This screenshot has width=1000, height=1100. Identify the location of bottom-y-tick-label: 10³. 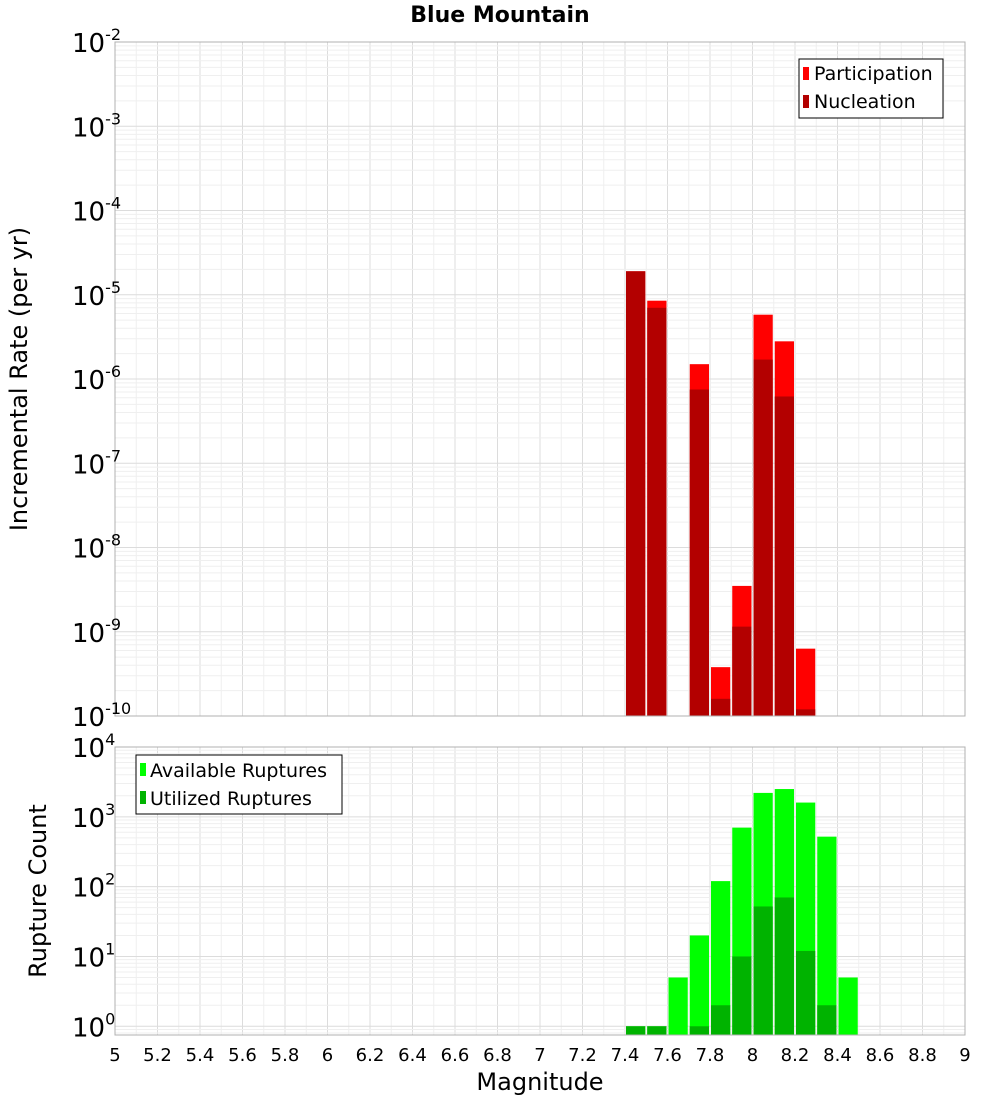
(93, 817).